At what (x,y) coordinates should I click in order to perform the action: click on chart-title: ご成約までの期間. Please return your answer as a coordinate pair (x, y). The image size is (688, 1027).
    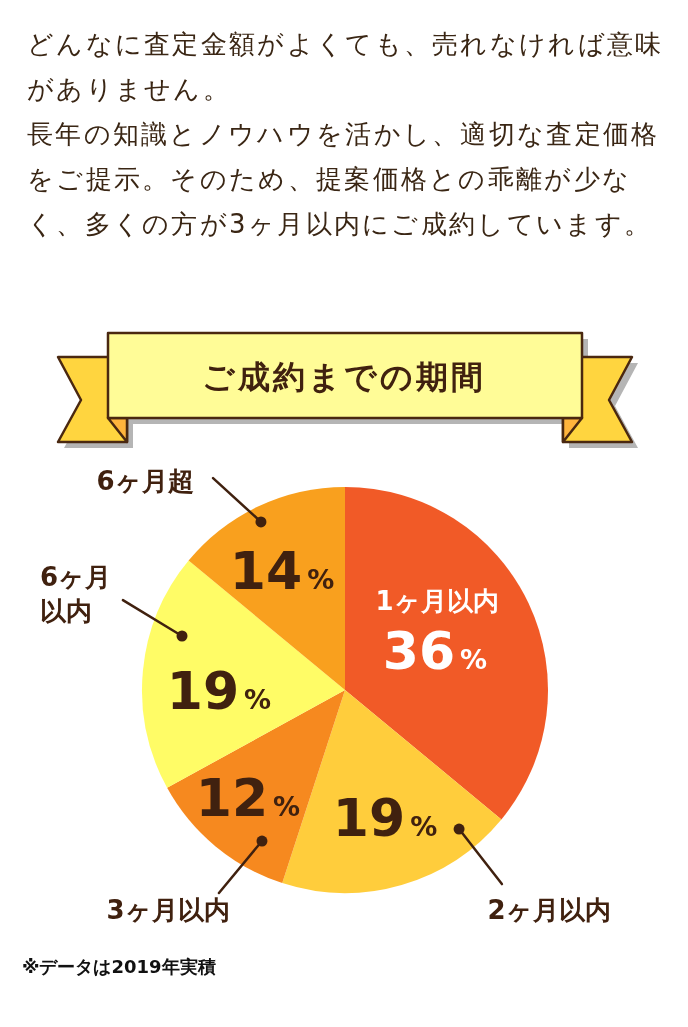
    Looking at the image, I should click on (344, 377).